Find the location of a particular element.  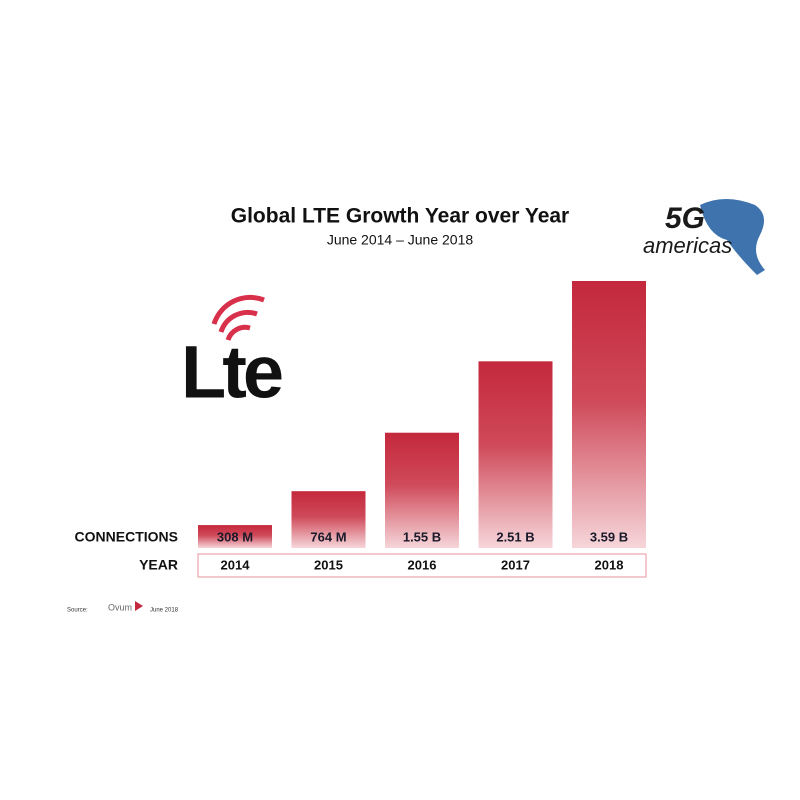

value-label: 308 M is located at coordinates (235, 536).